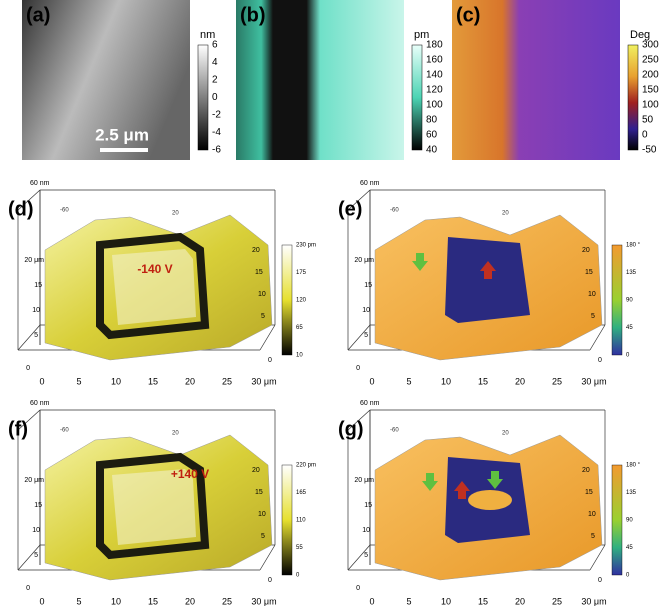 The width and height of the screenshot is (661, 611). Describe the element at coordinates (190, 474) in the screenshot. I see `voltage-annotation: +140 V` at that location.